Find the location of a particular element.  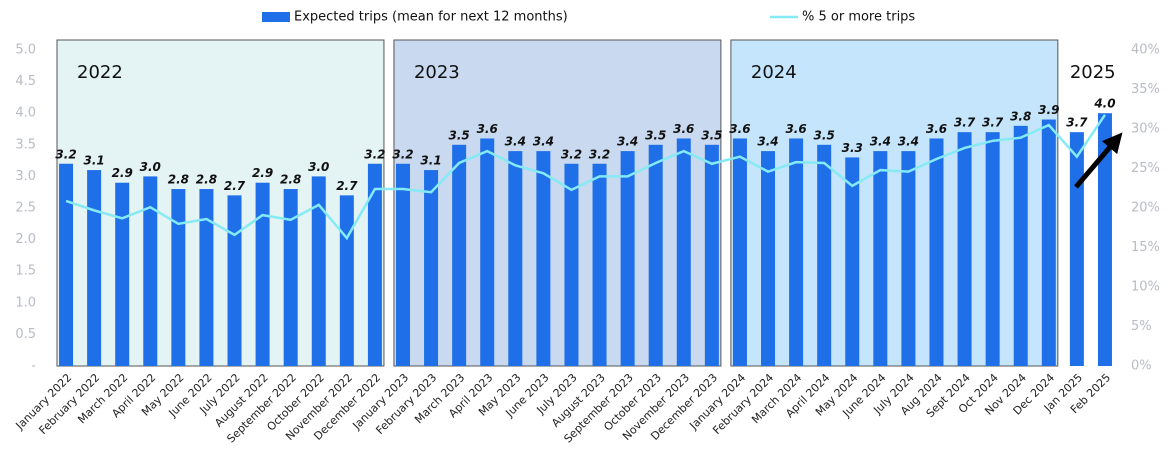

y-tick-label: 1.0 is located at coordinates (25, 302).